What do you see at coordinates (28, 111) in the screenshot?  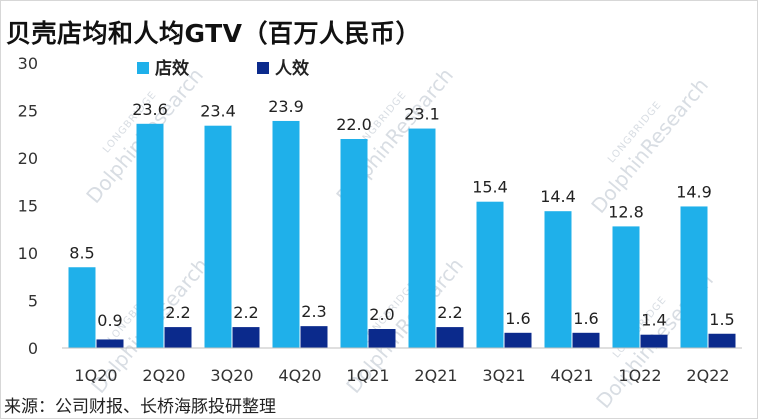 I see `y-tick-label: 25` at bounding box center [28, 111].